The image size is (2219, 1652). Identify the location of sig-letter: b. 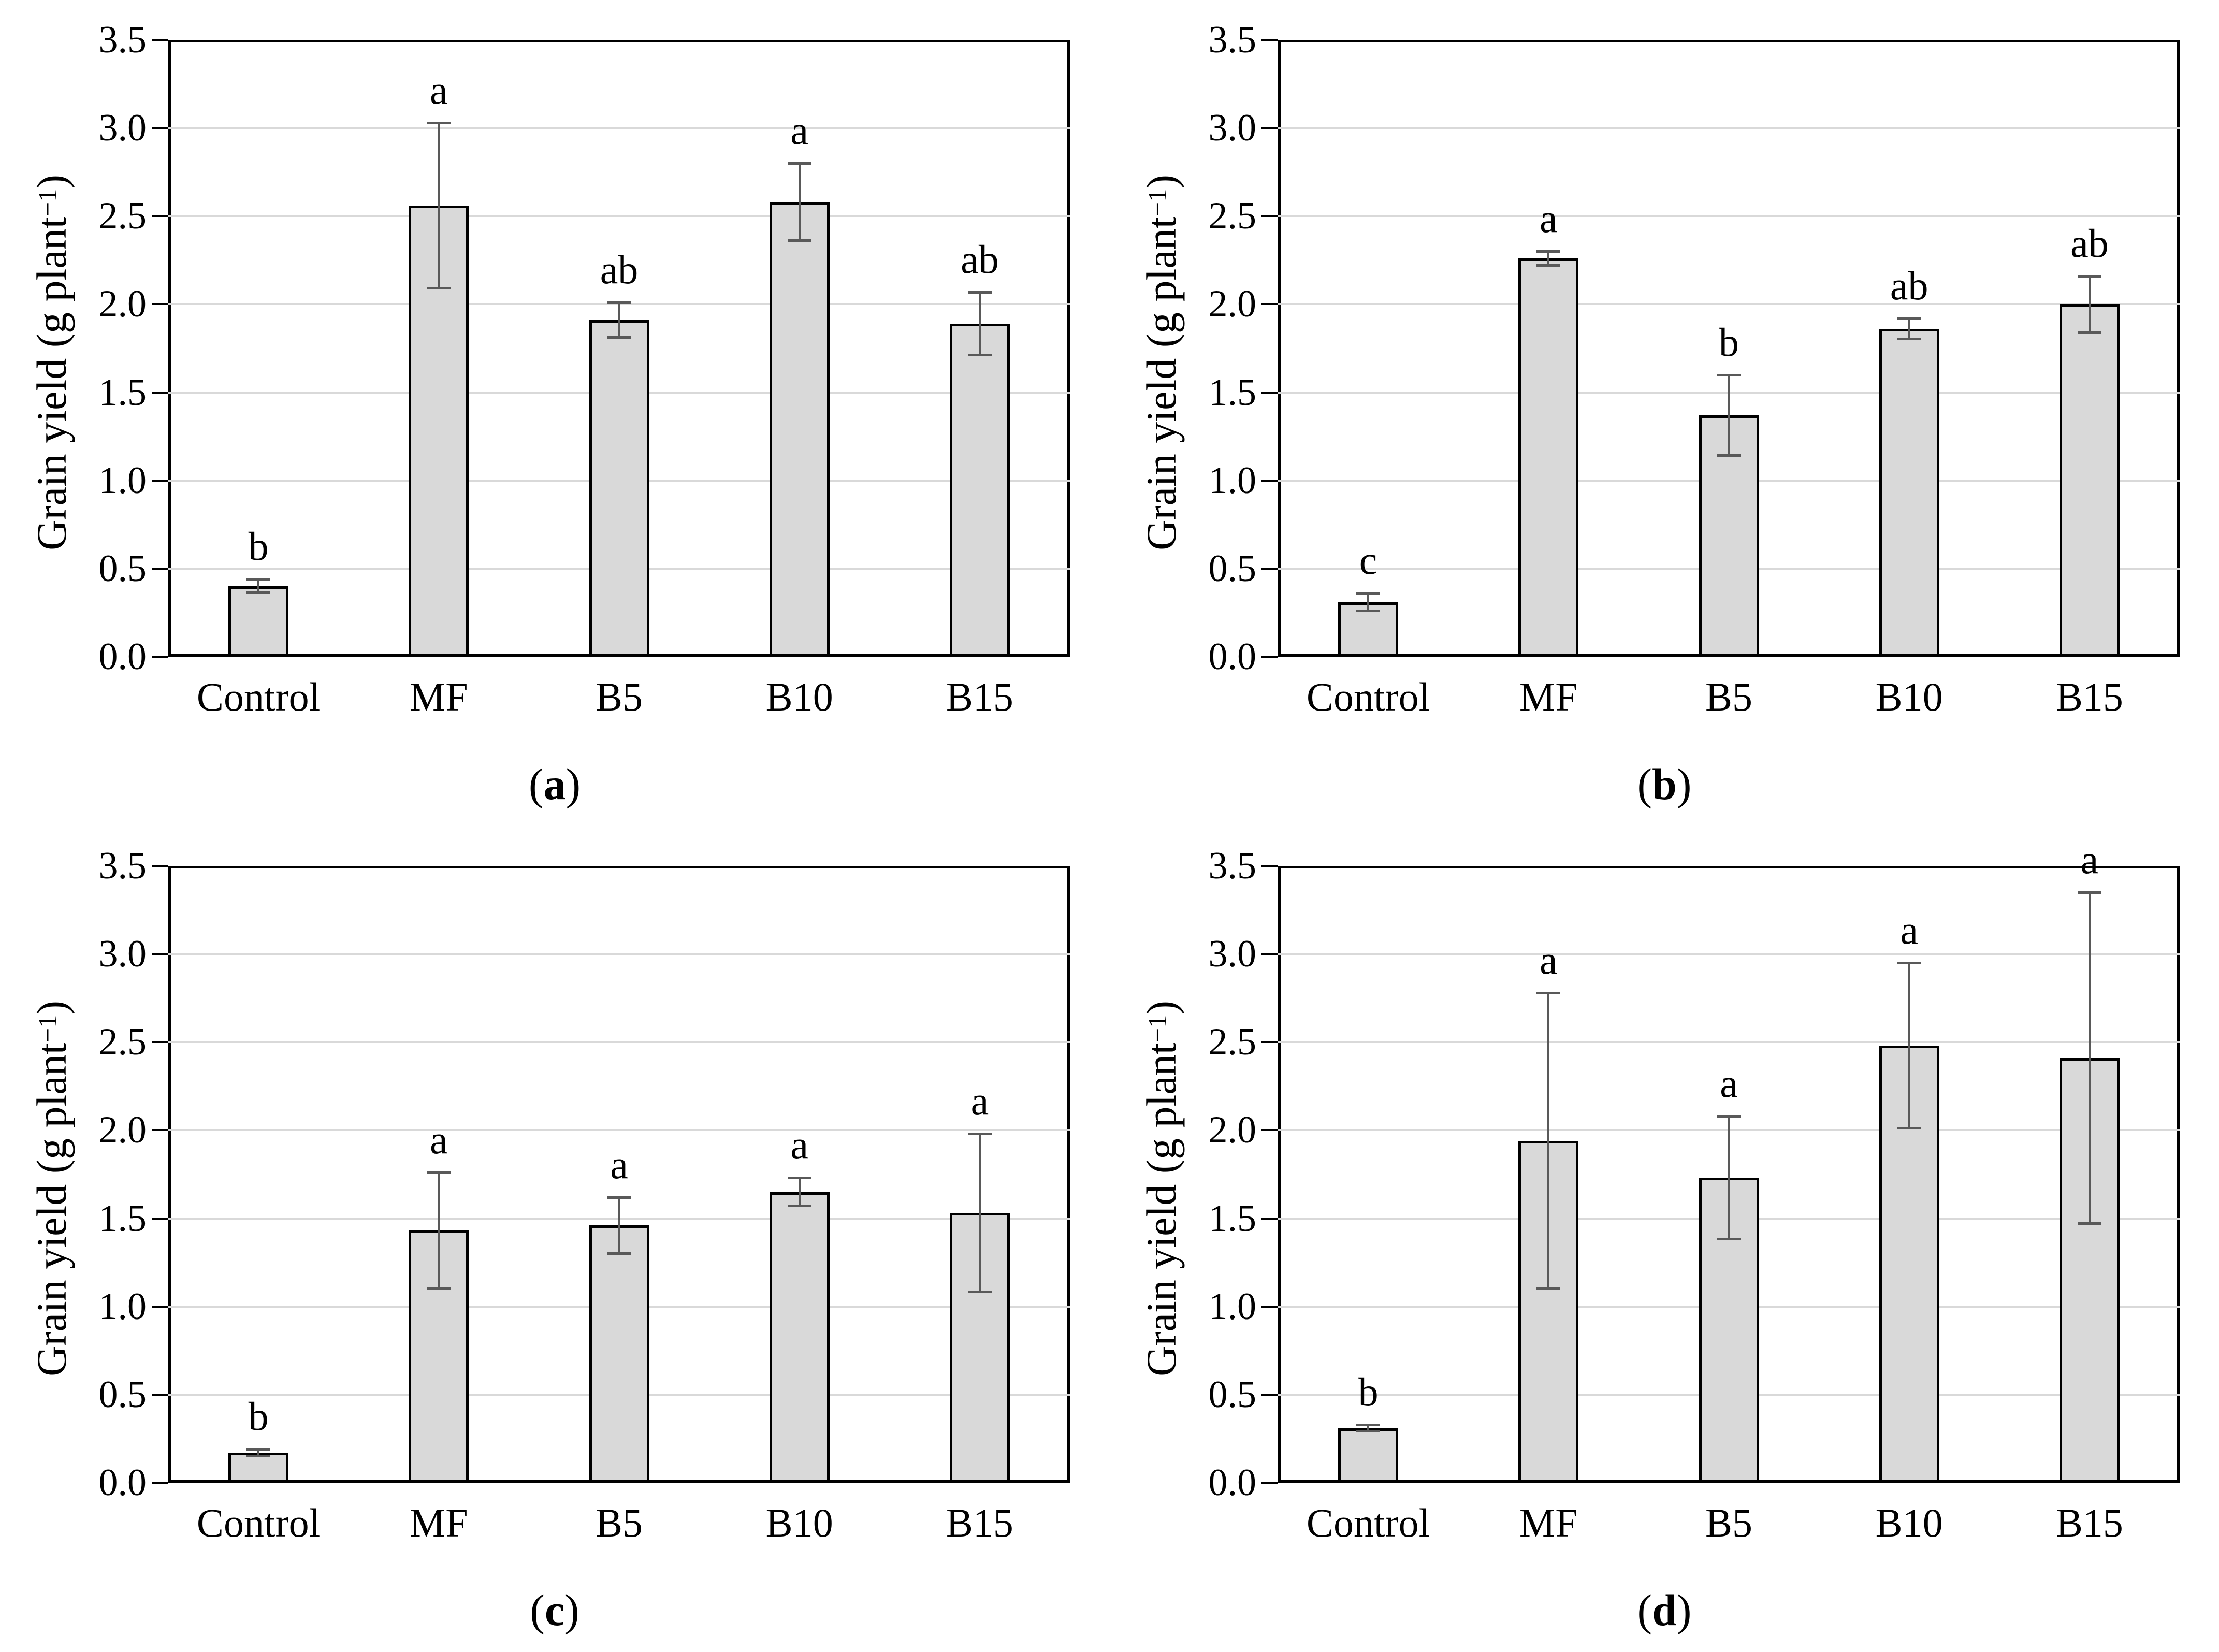
(258, 546).